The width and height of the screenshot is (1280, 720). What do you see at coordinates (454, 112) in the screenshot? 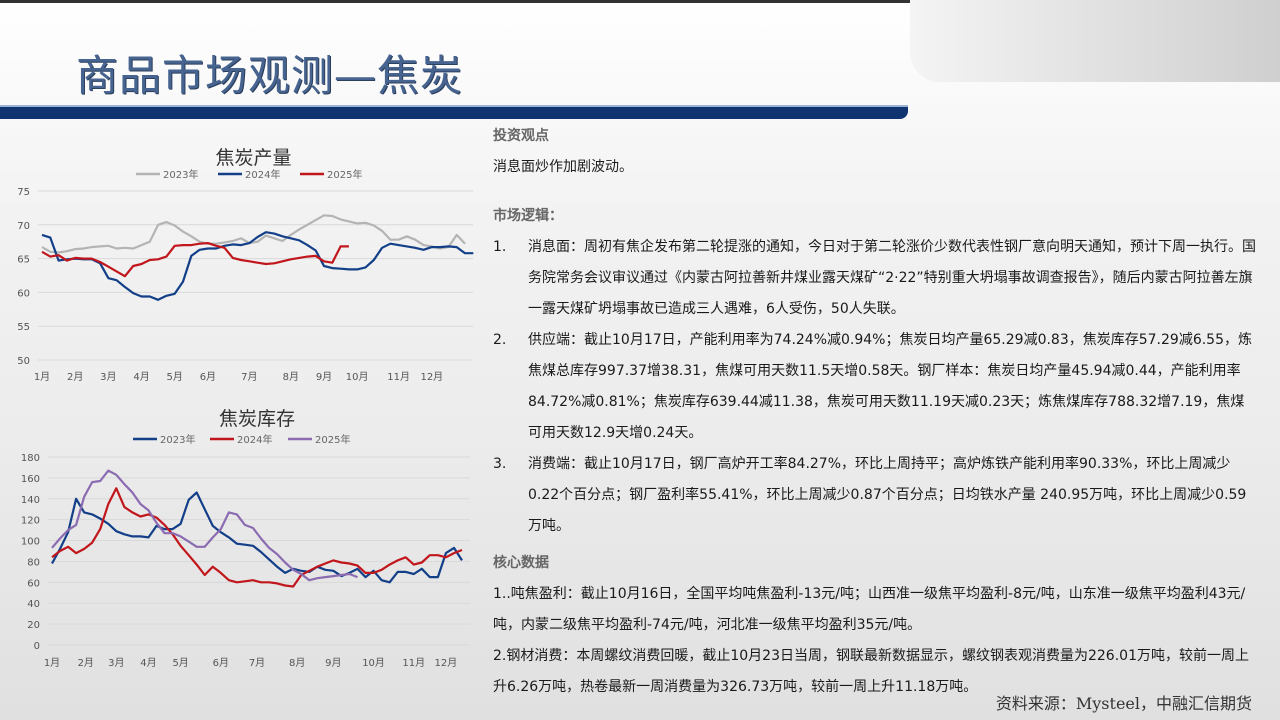
I see `header-band` at bounding box center [454, 112].